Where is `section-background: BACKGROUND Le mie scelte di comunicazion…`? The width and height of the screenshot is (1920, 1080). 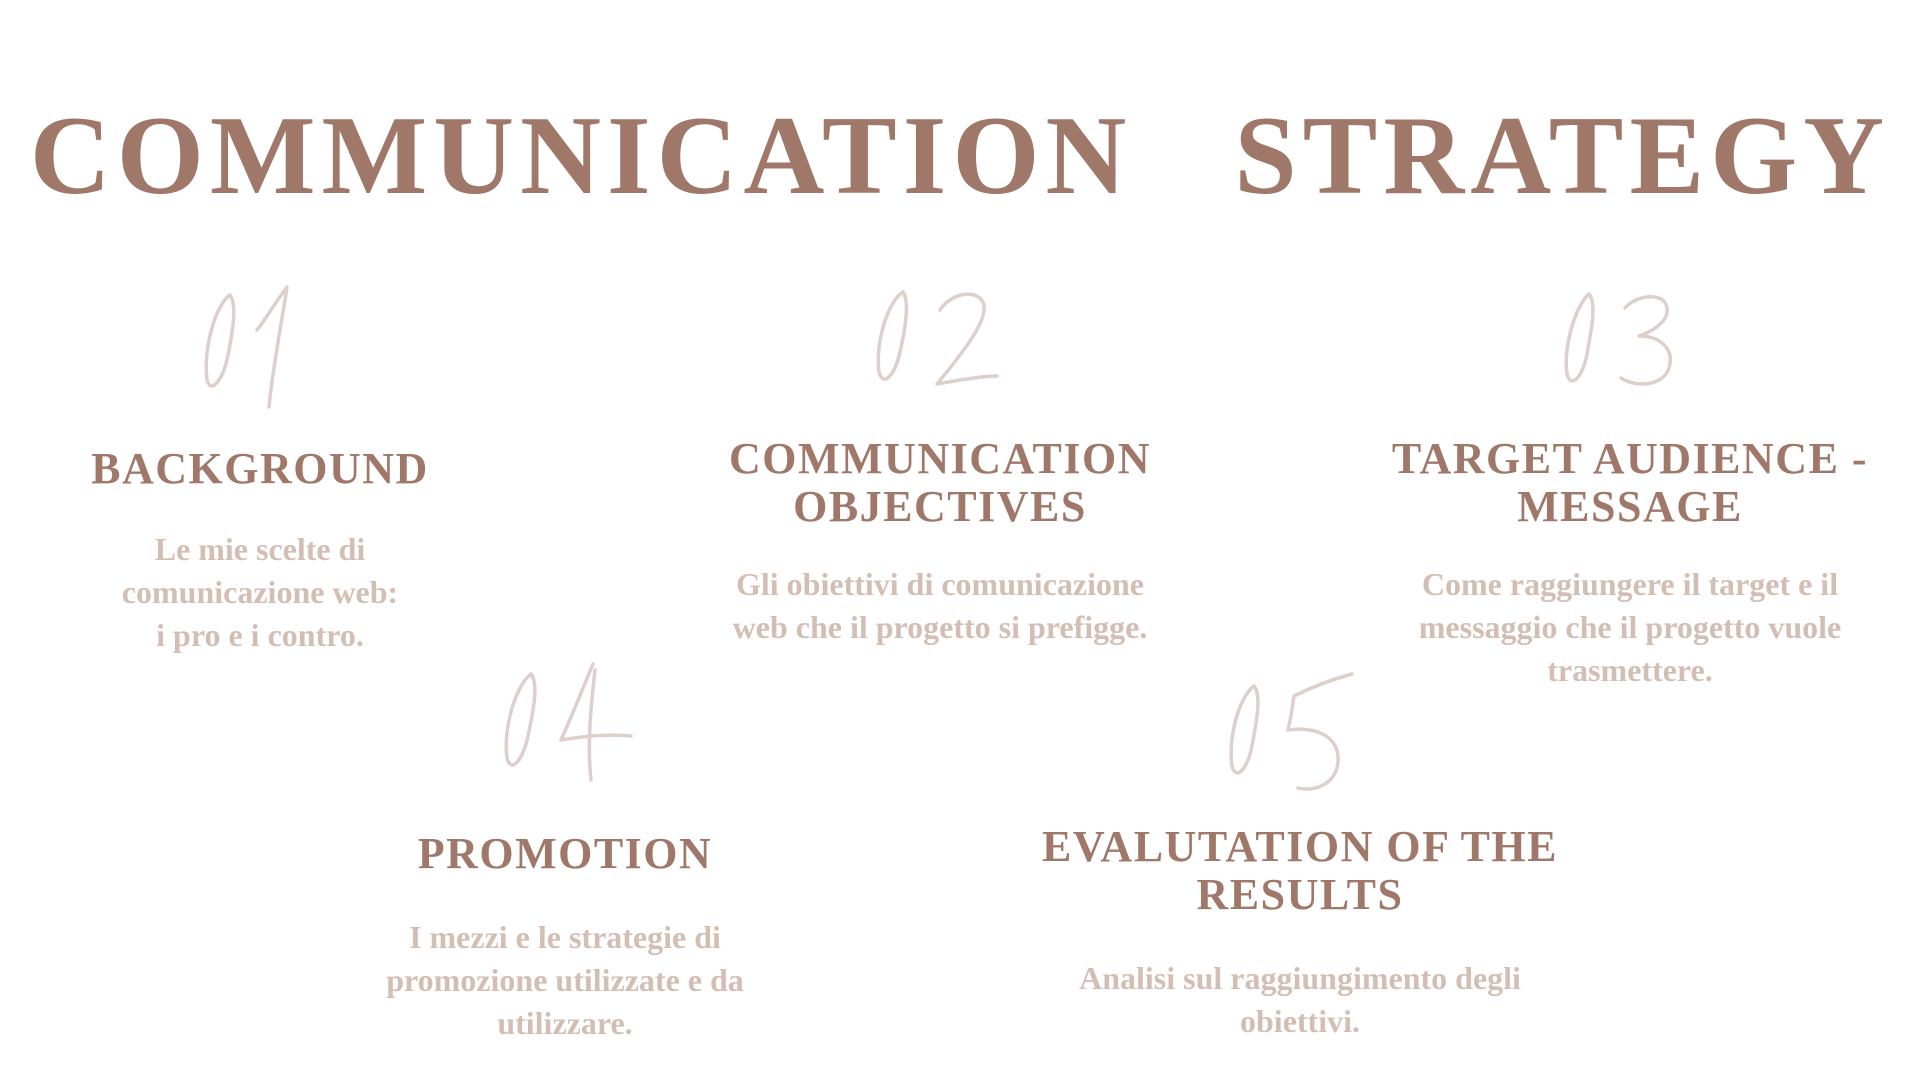
section-background: BACKGROUND Le mie scelte di comunicazion… is located at coordinates (260, 466).